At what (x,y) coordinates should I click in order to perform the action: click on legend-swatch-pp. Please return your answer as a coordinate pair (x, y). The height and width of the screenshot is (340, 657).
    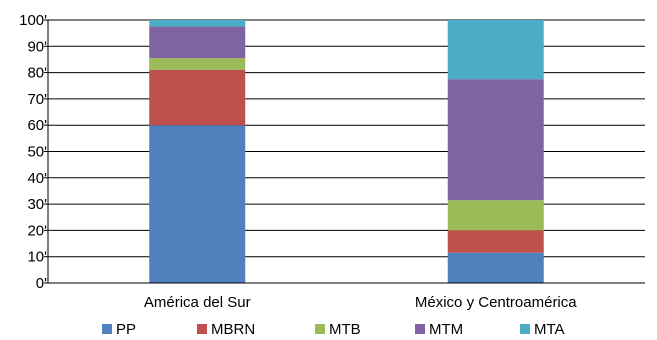
    Looking at the image, I should click on (107, 329).